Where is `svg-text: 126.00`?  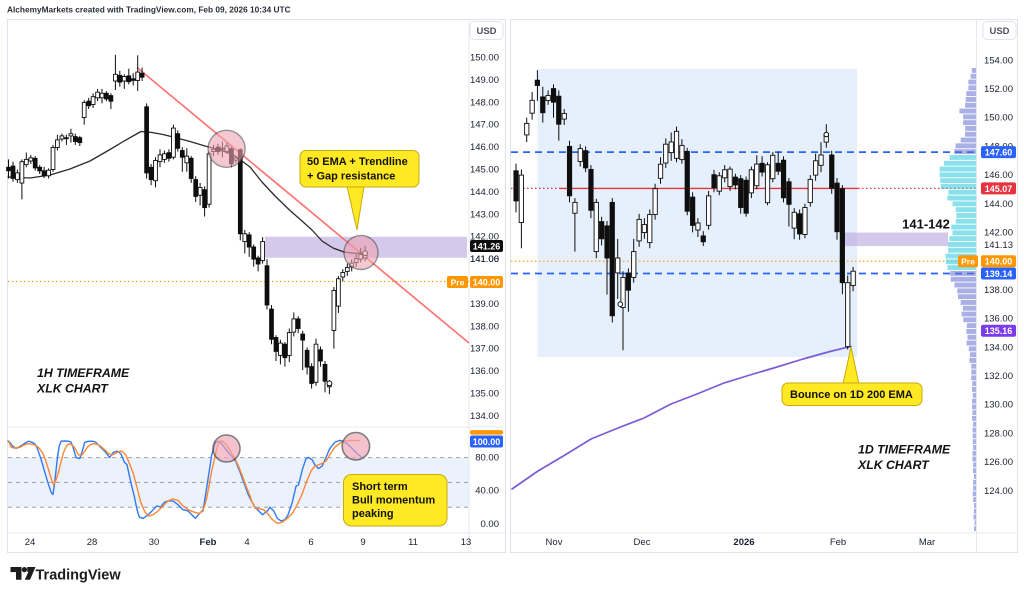 svg-text: 126.00 is located at coordinates (998, 462).